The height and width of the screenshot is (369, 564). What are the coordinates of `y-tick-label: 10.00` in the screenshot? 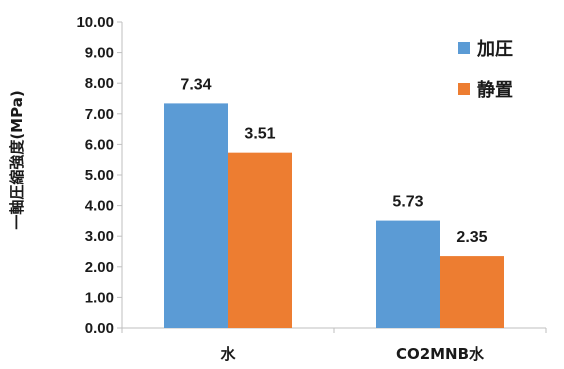 It's located at (95, 22).